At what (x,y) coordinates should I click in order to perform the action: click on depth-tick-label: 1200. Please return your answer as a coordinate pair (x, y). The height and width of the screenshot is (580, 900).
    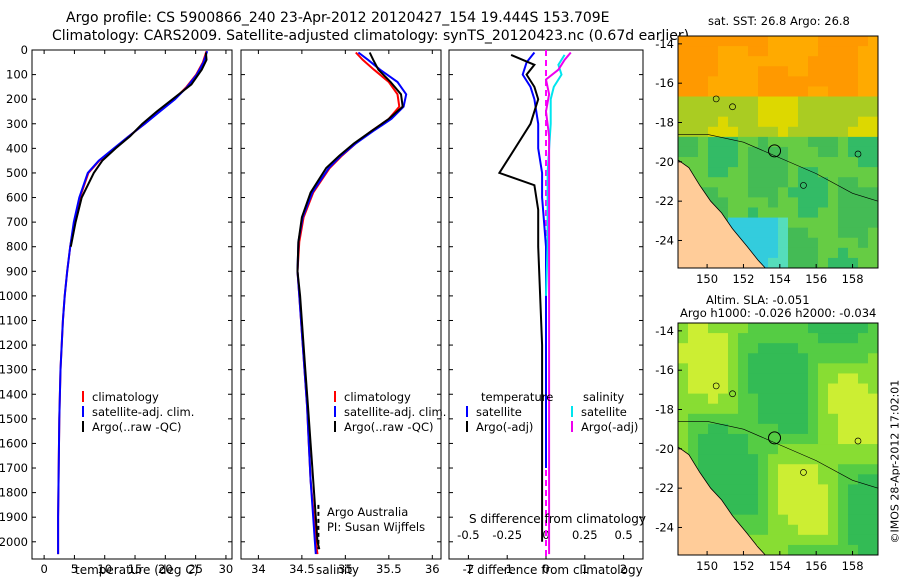
    Looking at the image, I should click on (14, 345).